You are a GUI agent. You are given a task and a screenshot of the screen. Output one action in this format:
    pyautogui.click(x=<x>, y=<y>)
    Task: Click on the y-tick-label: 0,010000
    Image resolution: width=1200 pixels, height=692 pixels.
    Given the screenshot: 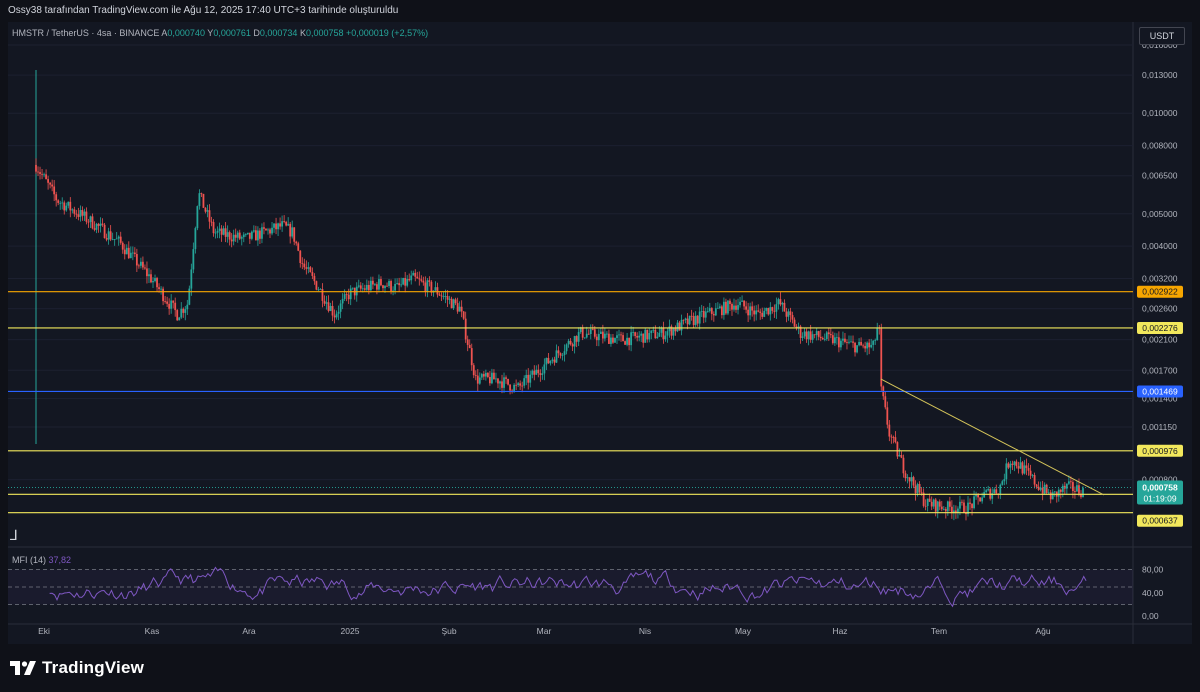 What is the action you would take?
    pyautogui.click(x=1160, y=113)
    